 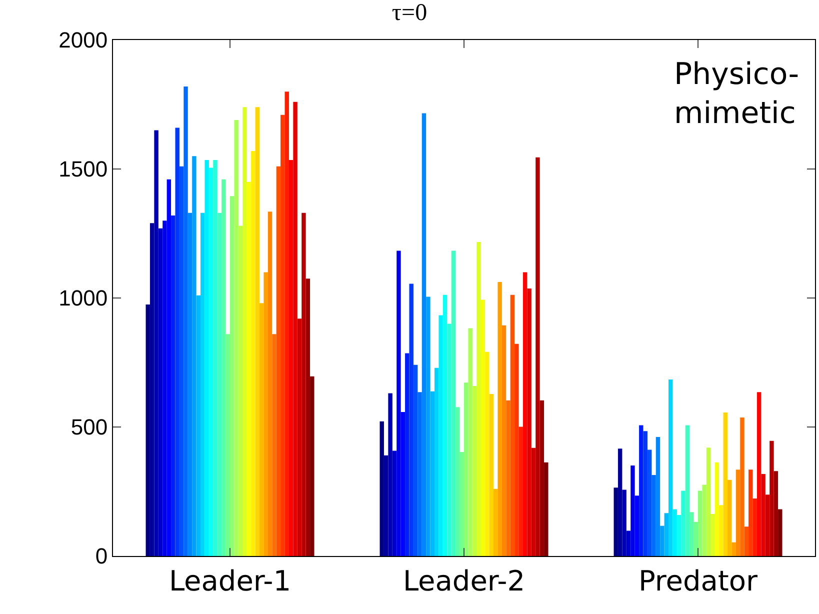 I want to click on annotation: Physico- mimetic, so click(x=737, y=94).